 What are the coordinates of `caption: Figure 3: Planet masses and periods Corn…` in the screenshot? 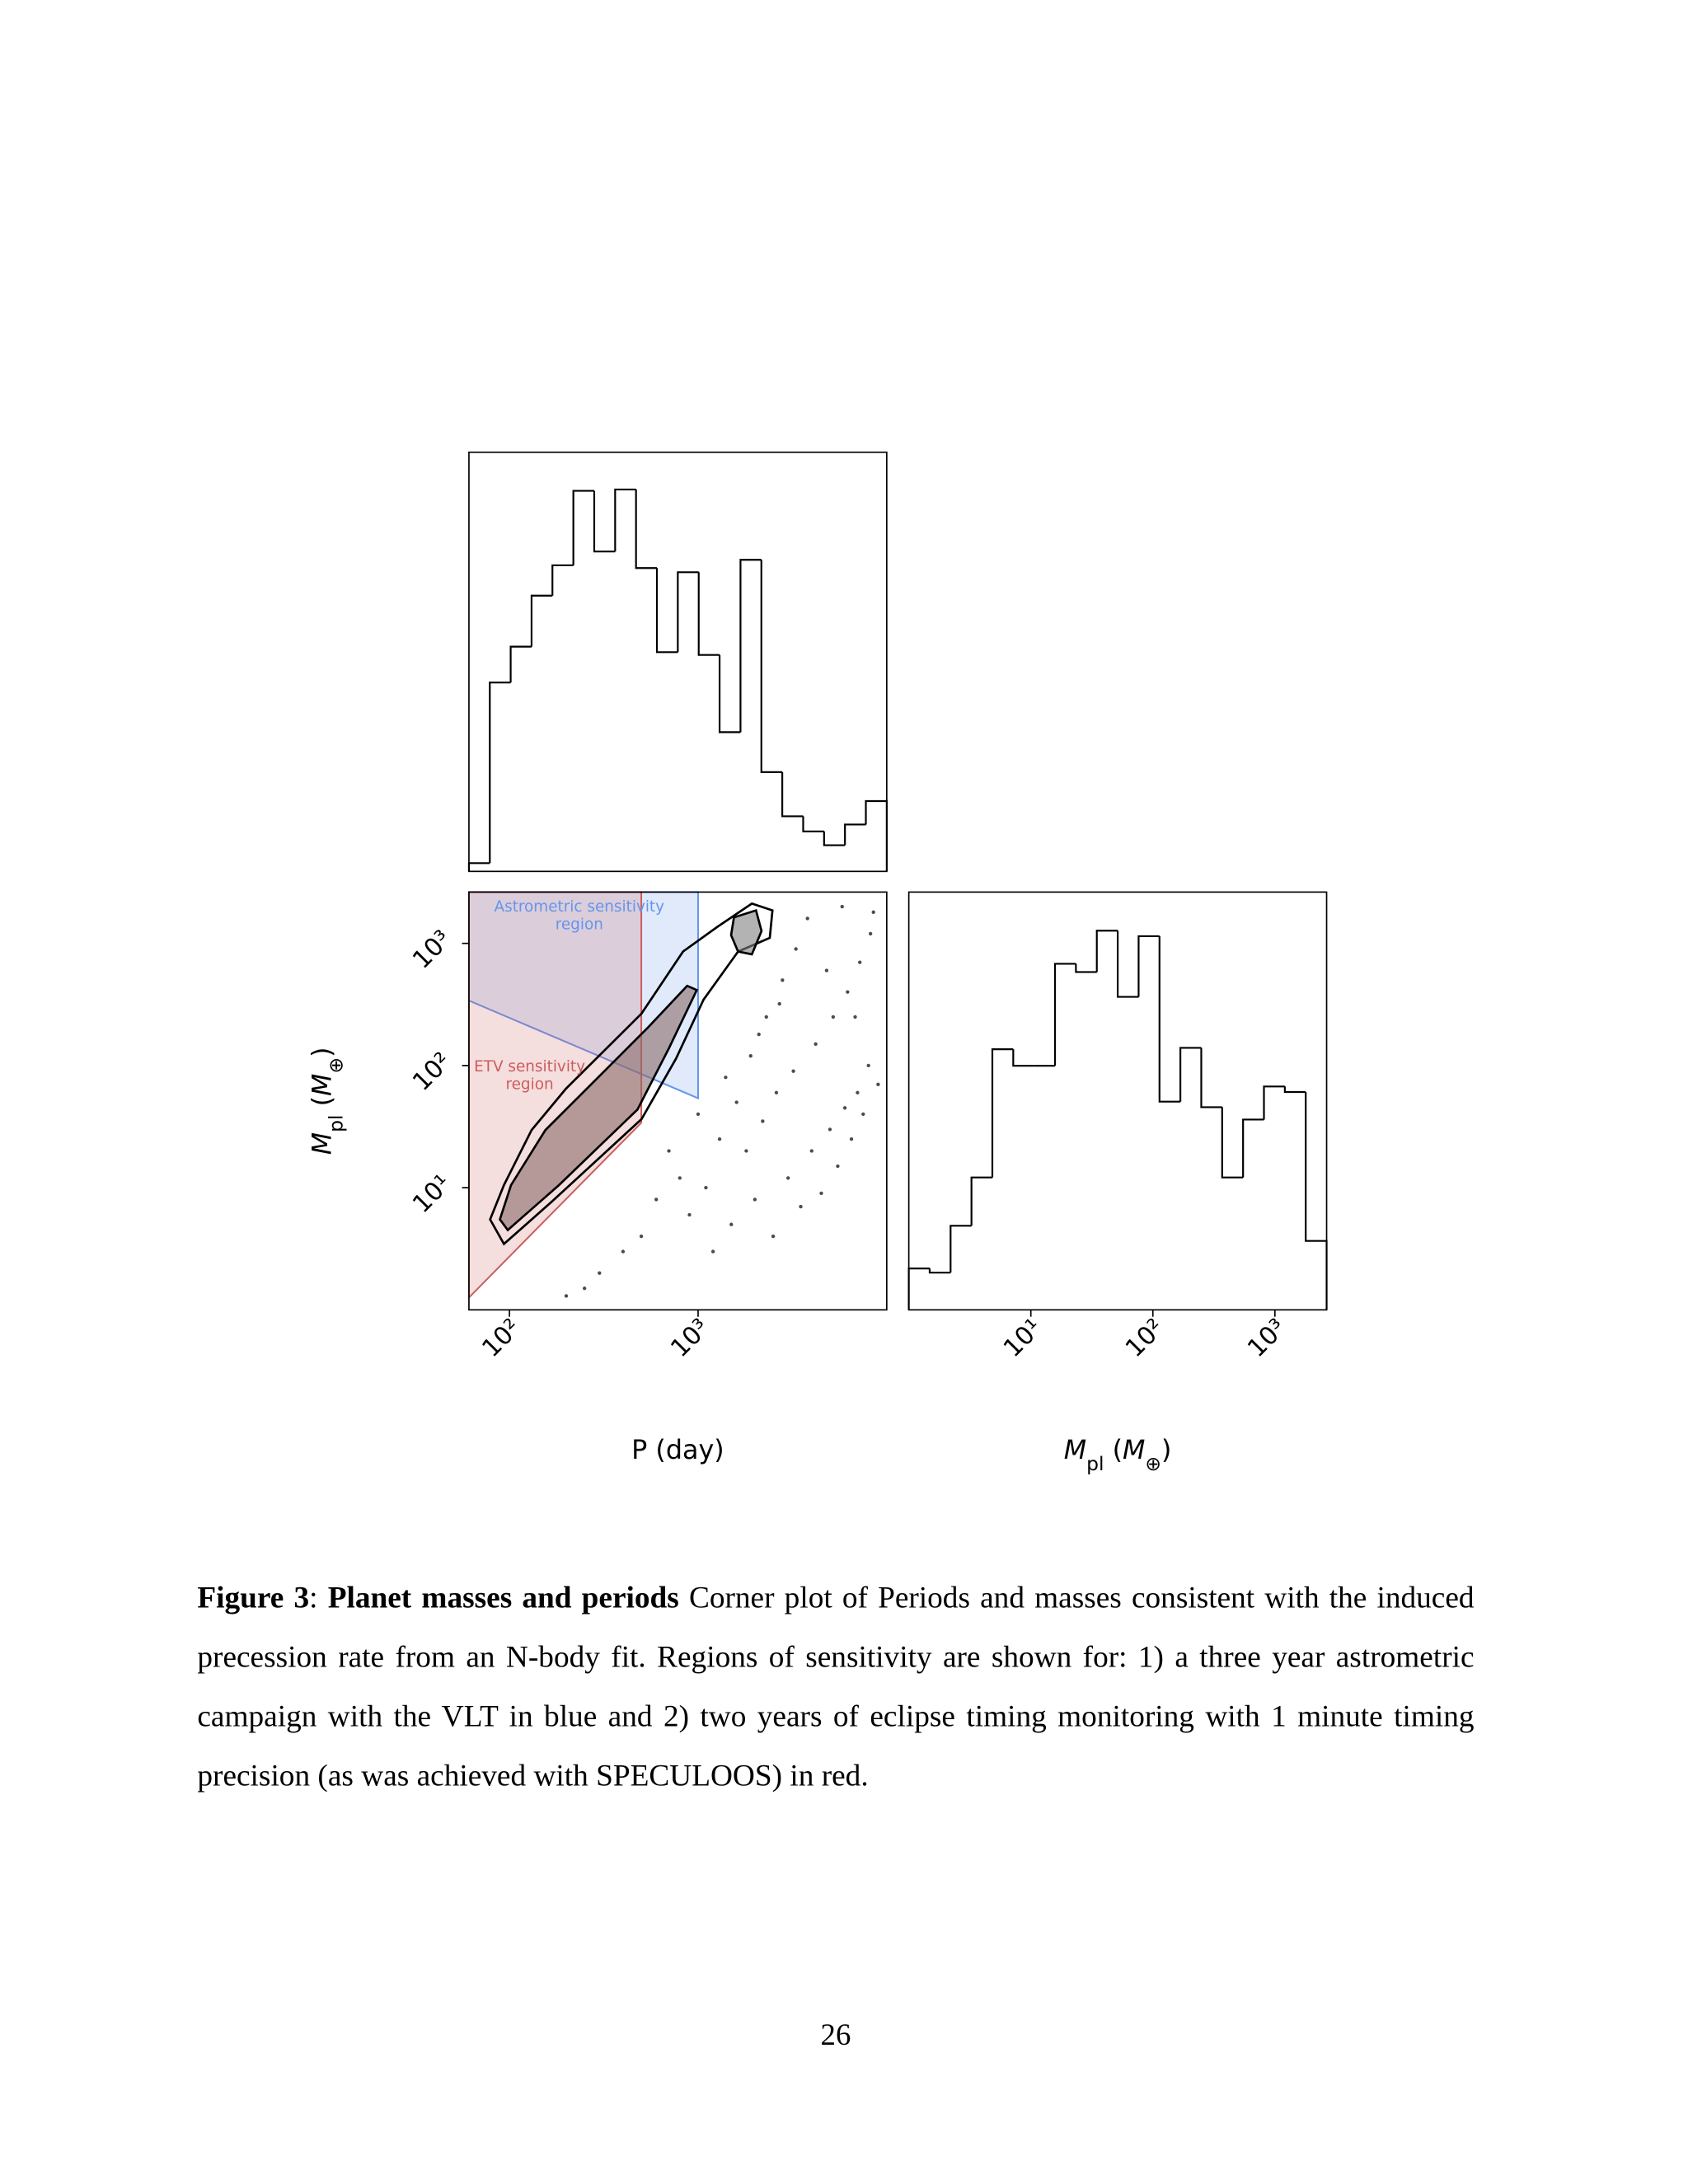 It's located at (836, 1686).